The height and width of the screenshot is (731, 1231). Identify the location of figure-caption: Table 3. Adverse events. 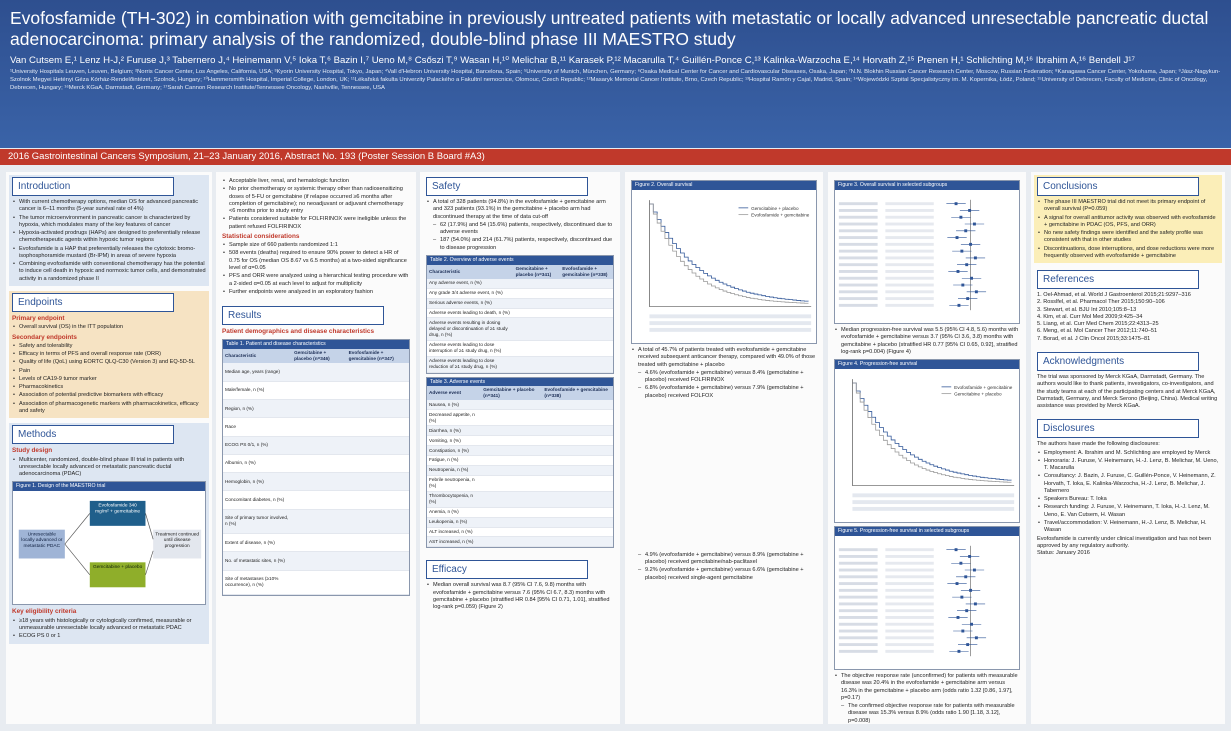
(520, 382).